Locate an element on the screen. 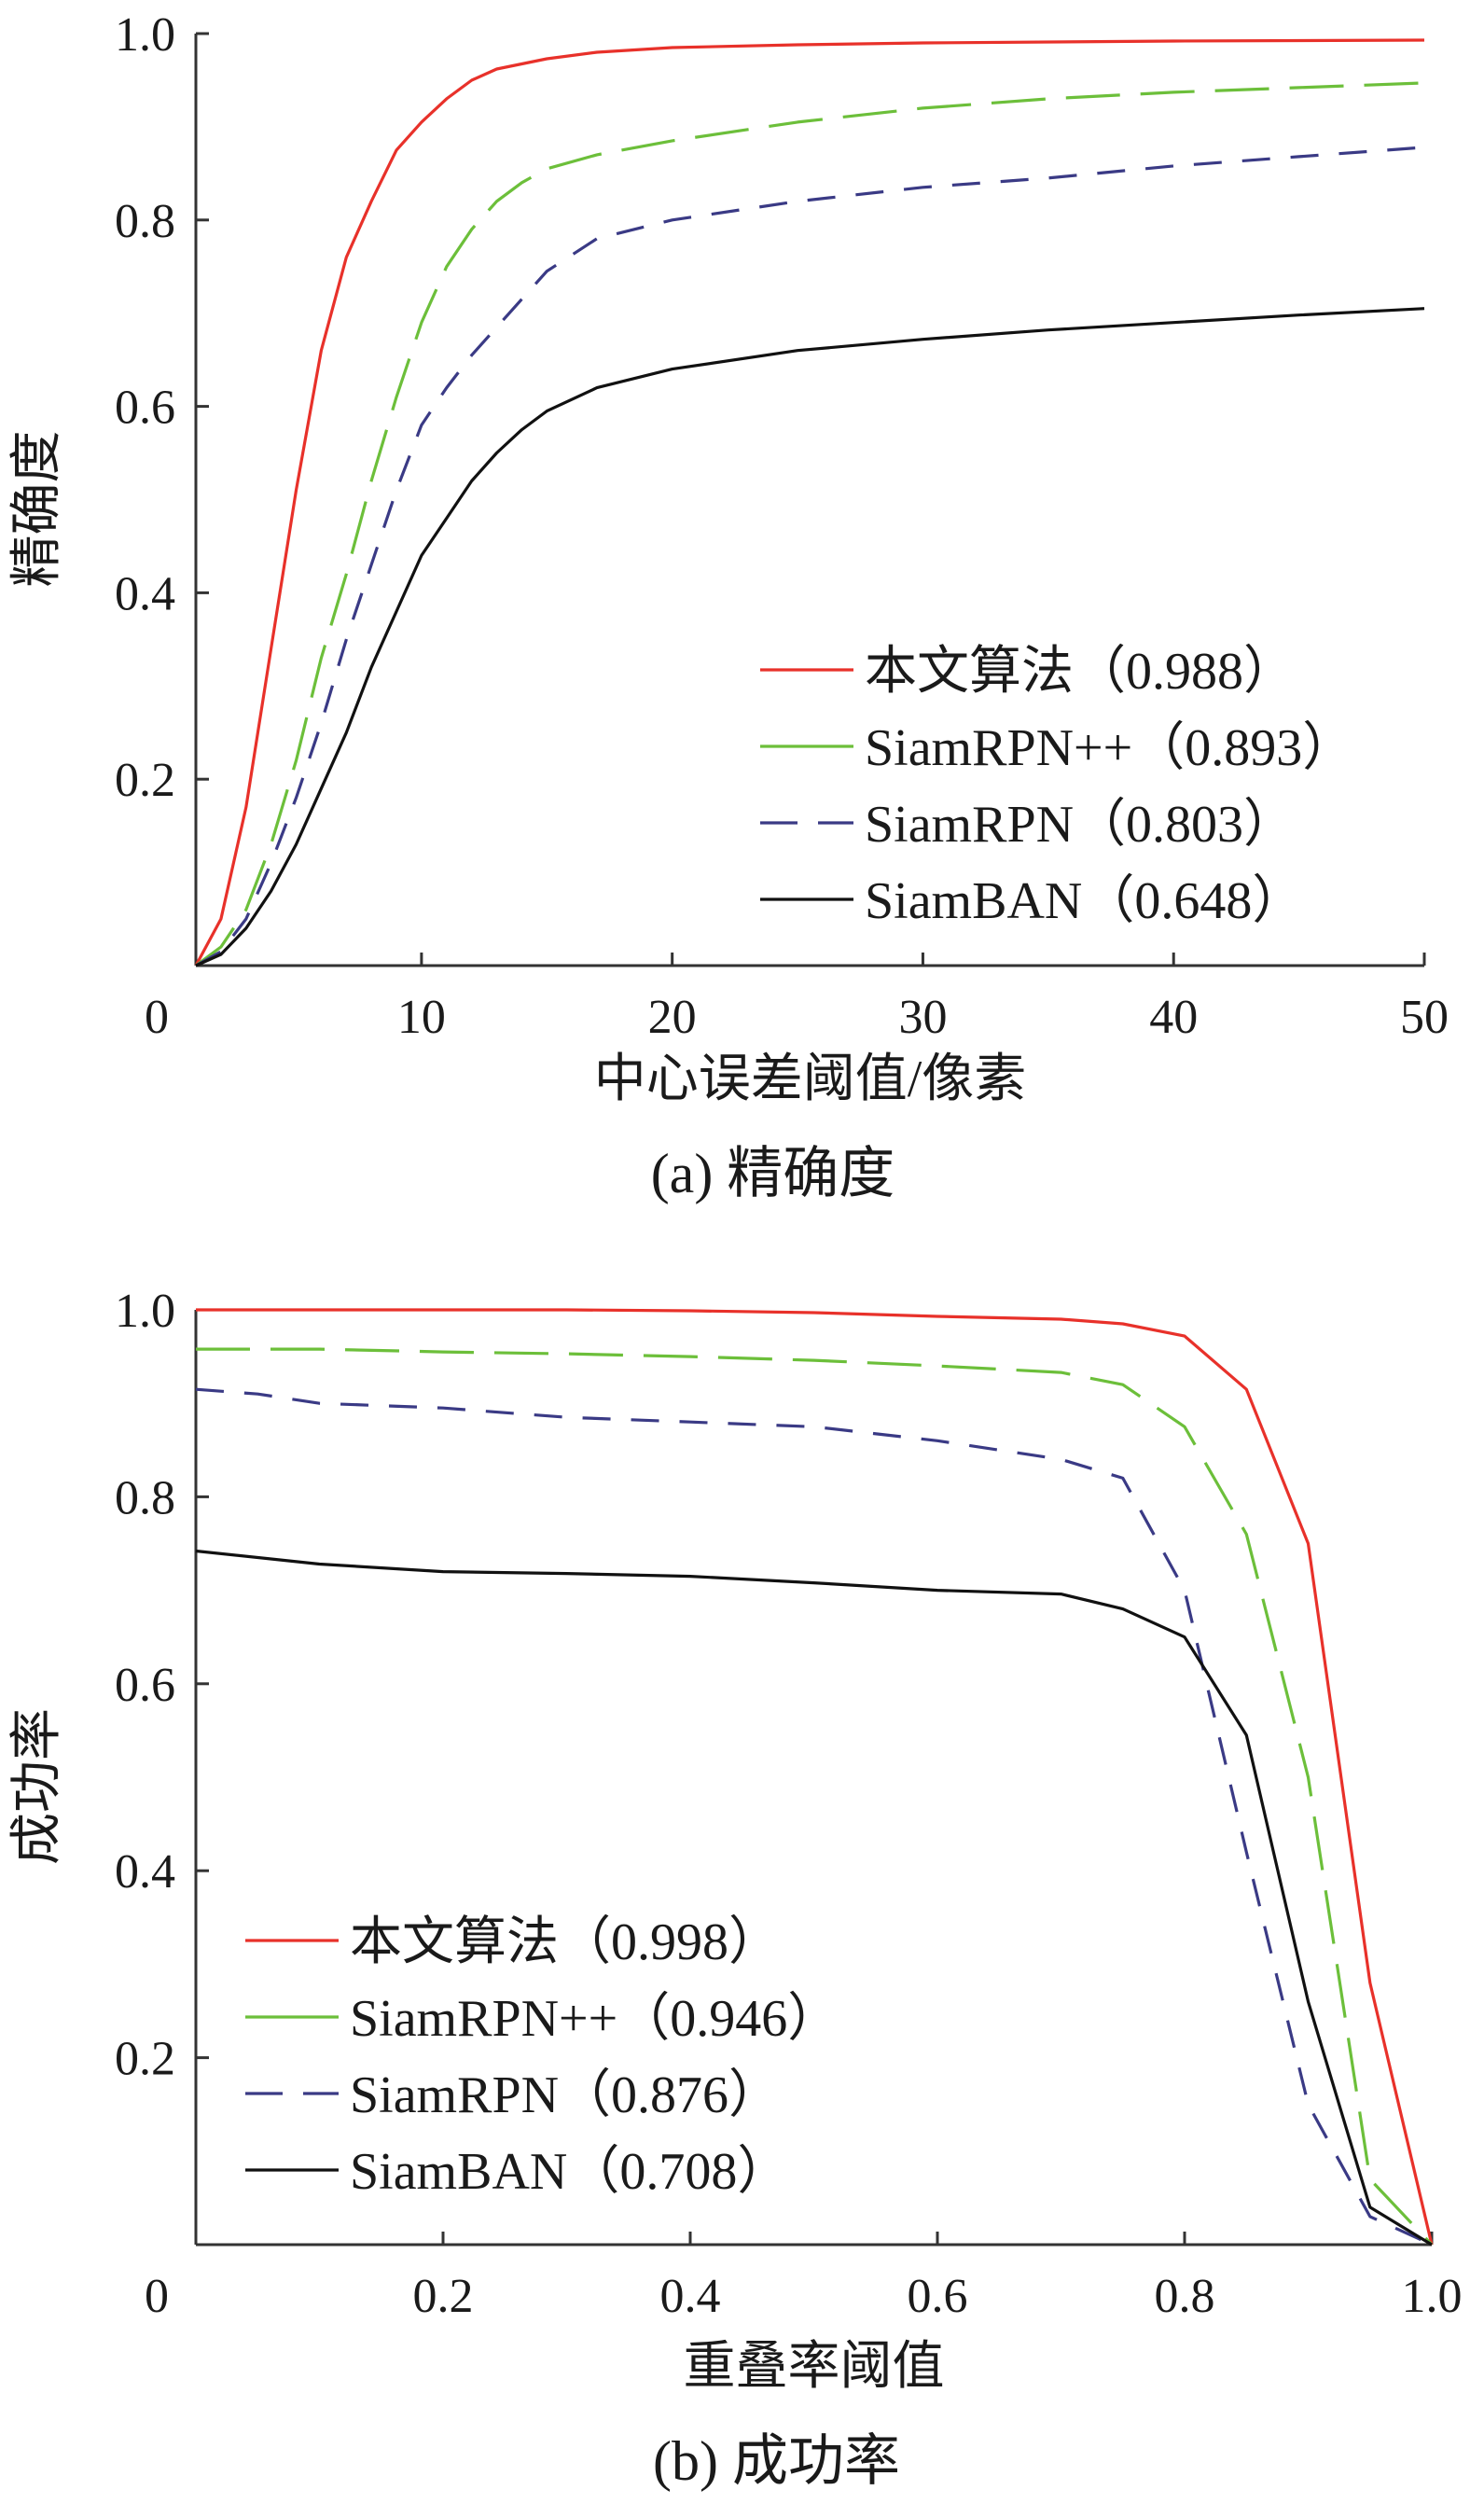  x-tick-label: 0.6 is located at coordinates (938, 2296).